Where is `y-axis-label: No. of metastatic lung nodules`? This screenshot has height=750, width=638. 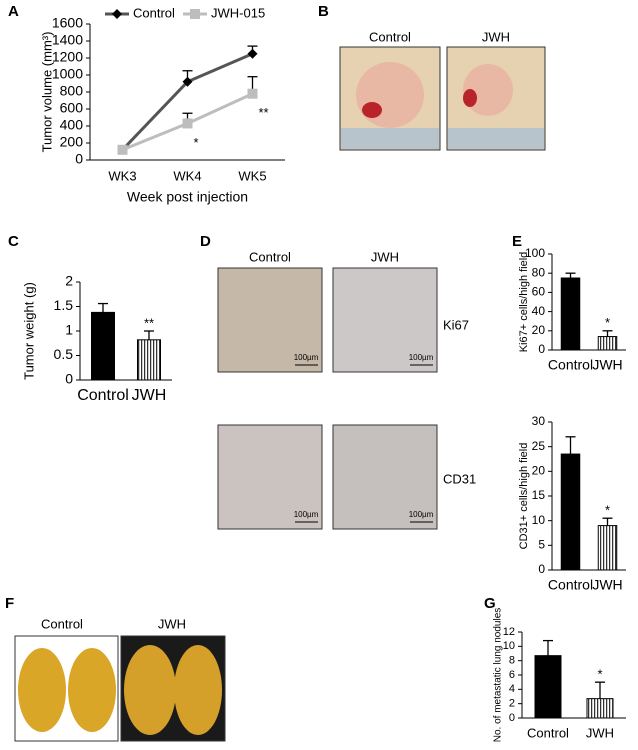 y-axis-label: No. of metastatic lung nodules is located at coordinates (498, 675).